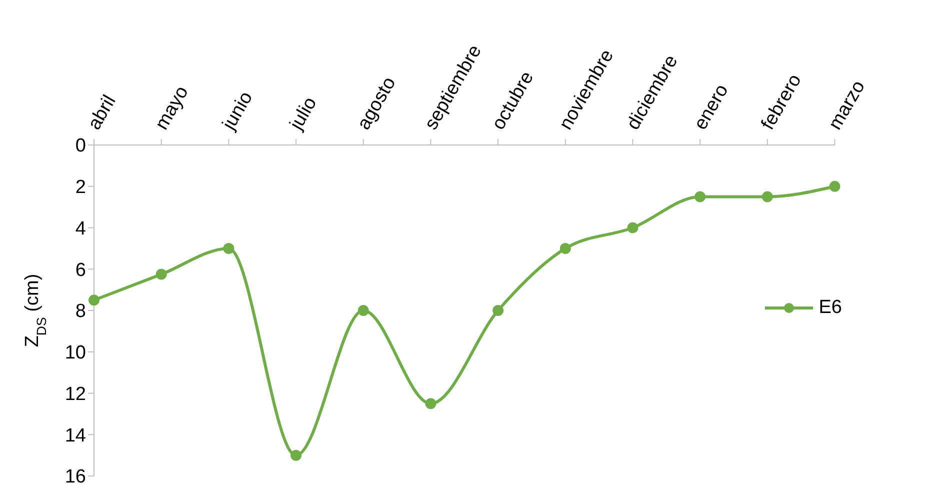 The width and height of the screenshot is (940, 496). What do you see at coordinates (80, 311) in the screenshot?
I see `y-tick-label: 8` at bounding box center [80, 311].